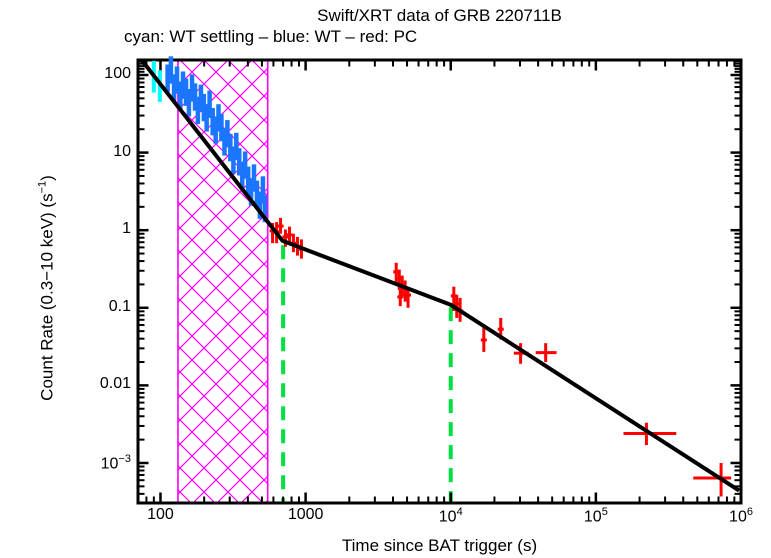  What do you see at coordinates (160, 514) in the screenshot?
I see `x-tick-label: 100` at bounding box center [160, 514].